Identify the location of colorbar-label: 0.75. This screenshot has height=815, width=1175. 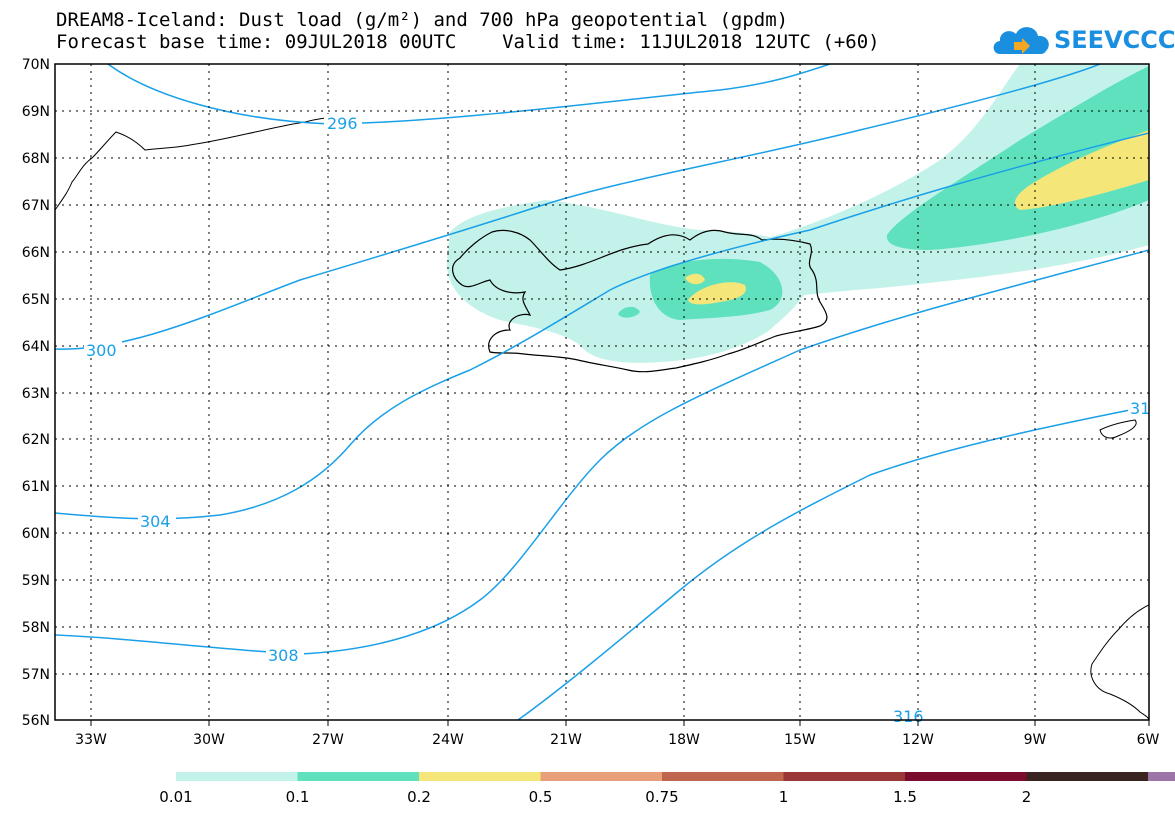
(661, 797).